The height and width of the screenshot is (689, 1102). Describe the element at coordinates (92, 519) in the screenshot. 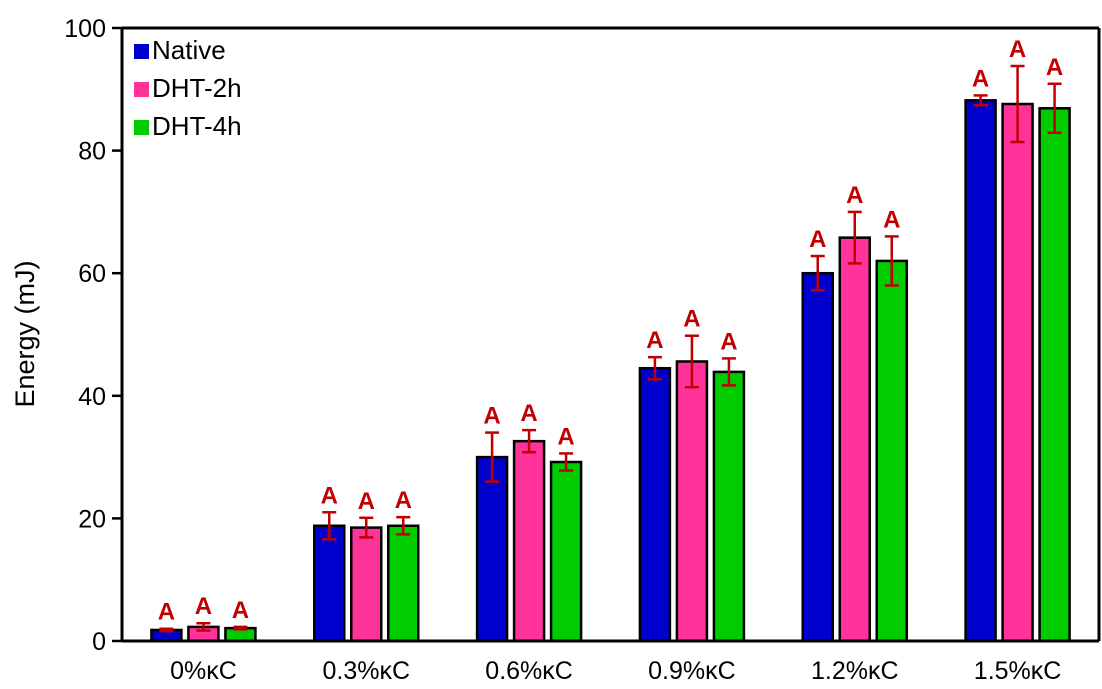

I see `y-tick-label: 20` at that location.